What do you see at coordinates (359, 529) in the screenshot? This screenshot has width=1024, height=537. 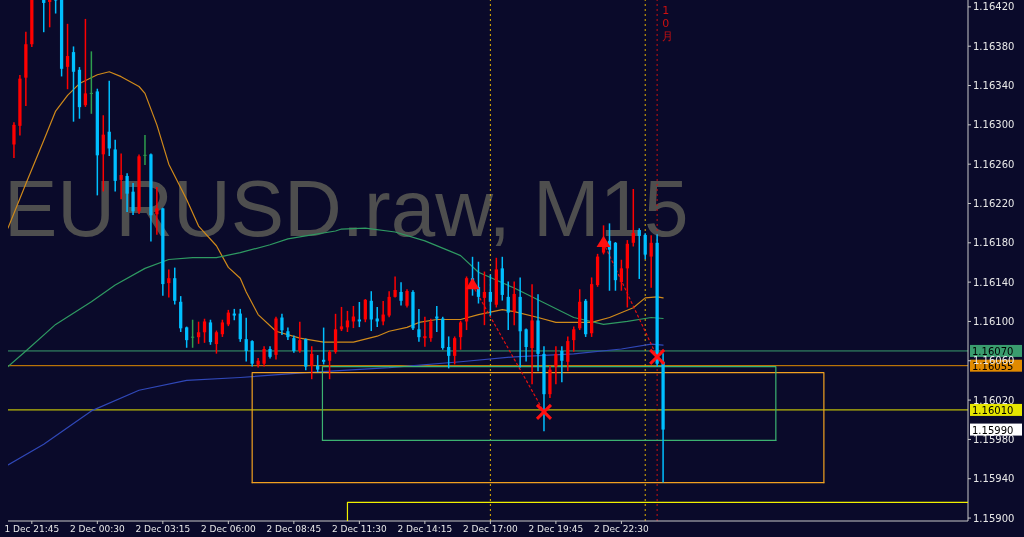 I see `x-tick-label: 2 Dec 11:30` at bounding box center [359, 529].